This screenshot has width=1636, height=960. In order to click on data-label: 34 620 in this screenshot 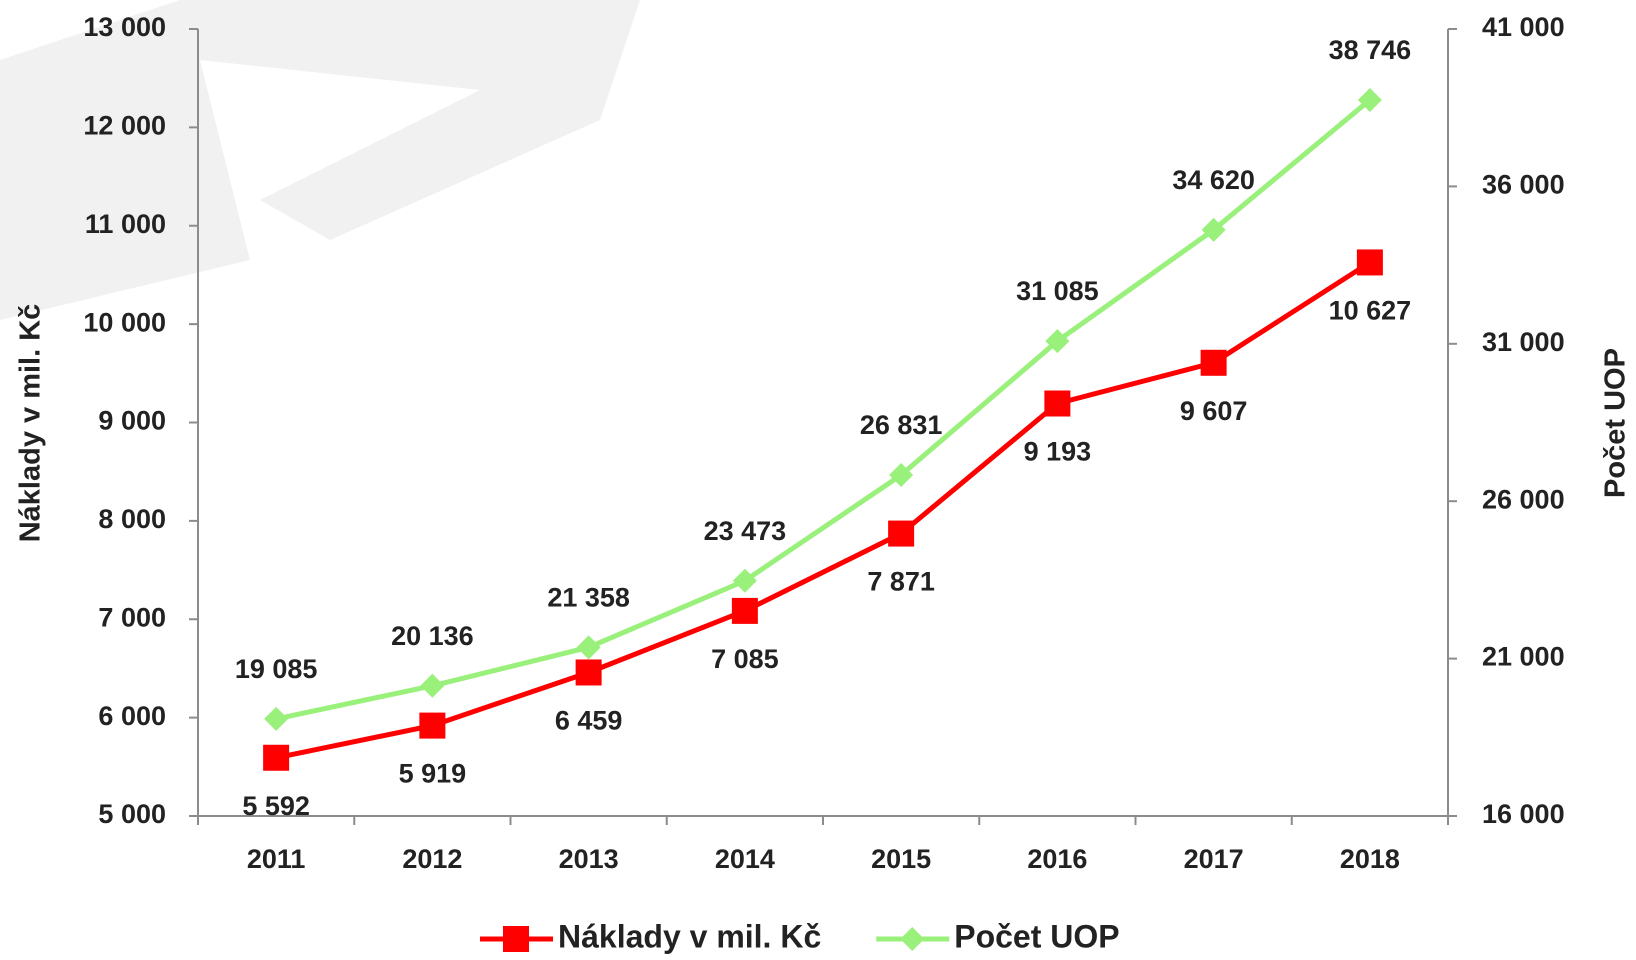, I will do `click(1213, 180)`.